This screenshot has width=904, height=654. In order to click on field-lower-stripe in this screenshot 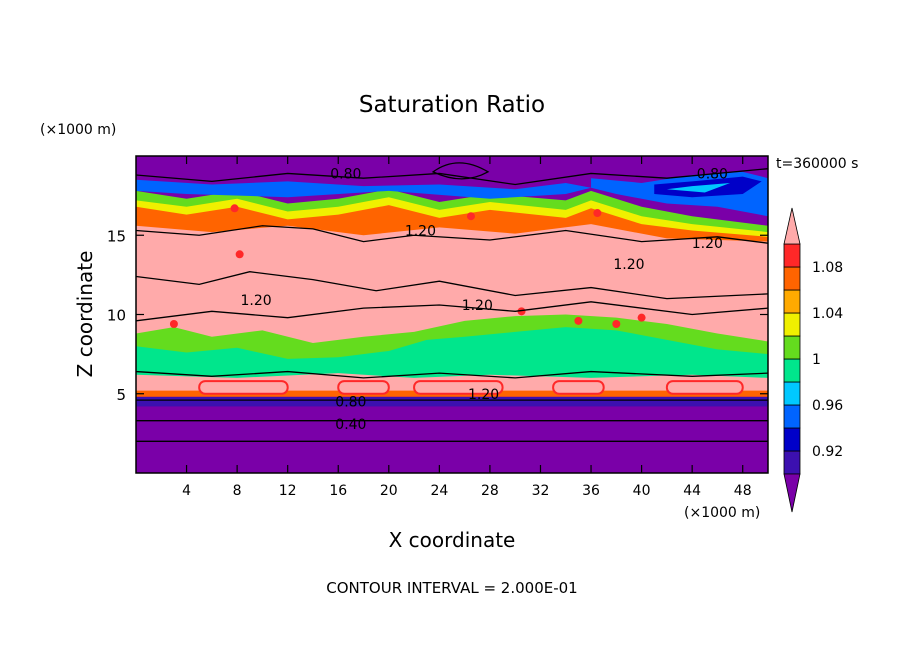, I will do `click(452, 401)`.